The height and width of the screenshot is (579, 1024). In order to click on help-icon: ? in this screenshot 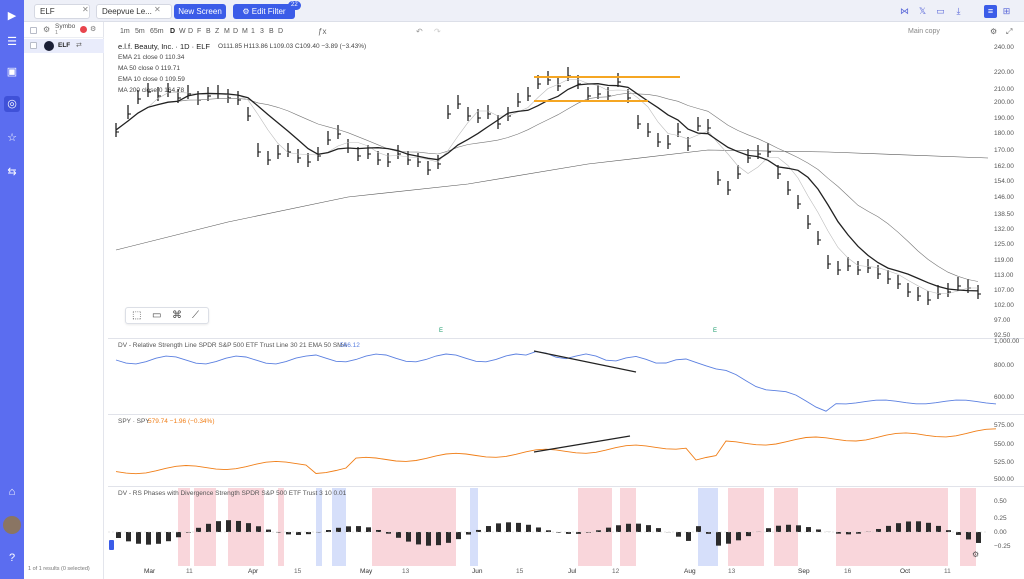, I will do `click(12, 558)`.